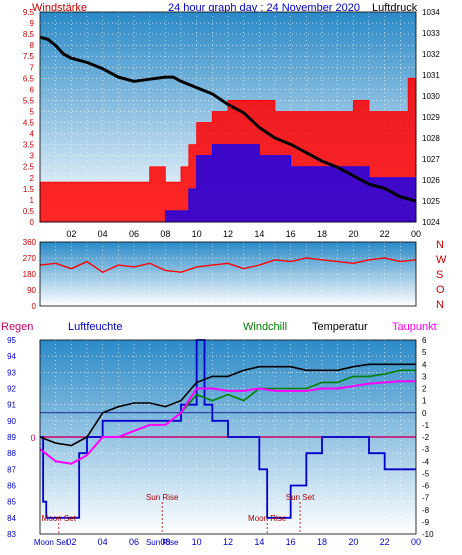 The image size is (462, 555). Describe the element at coordinates (11, 405) in the screenshot. I see `y-tick-left: 91` at that location.